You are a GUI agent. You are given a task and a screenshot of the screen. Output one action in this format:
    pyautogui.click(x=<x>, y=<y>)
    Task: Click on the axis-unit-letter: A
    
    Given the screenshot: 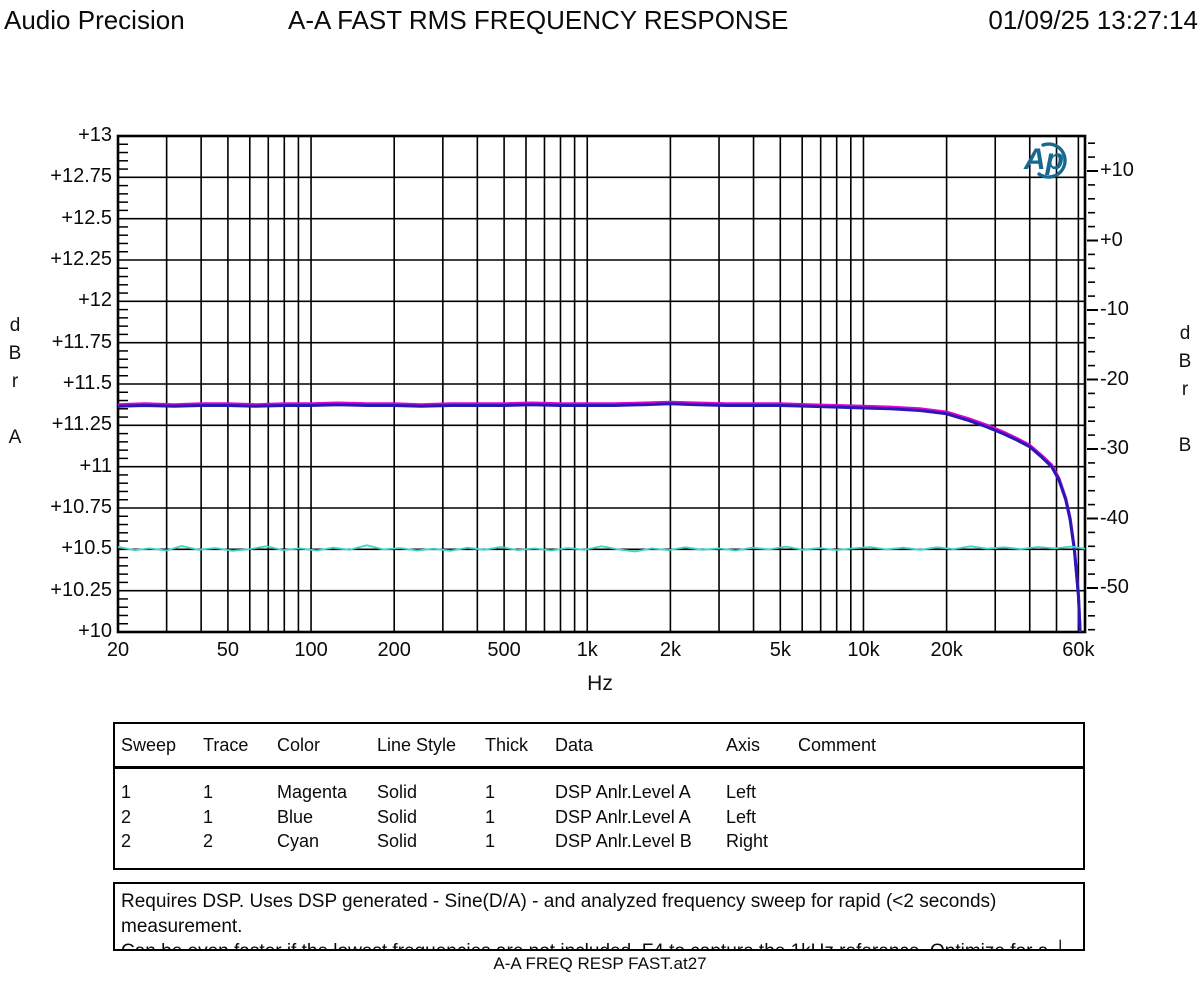 What is the action you would take?
    pyautogui.click(x=15, y=437)
    